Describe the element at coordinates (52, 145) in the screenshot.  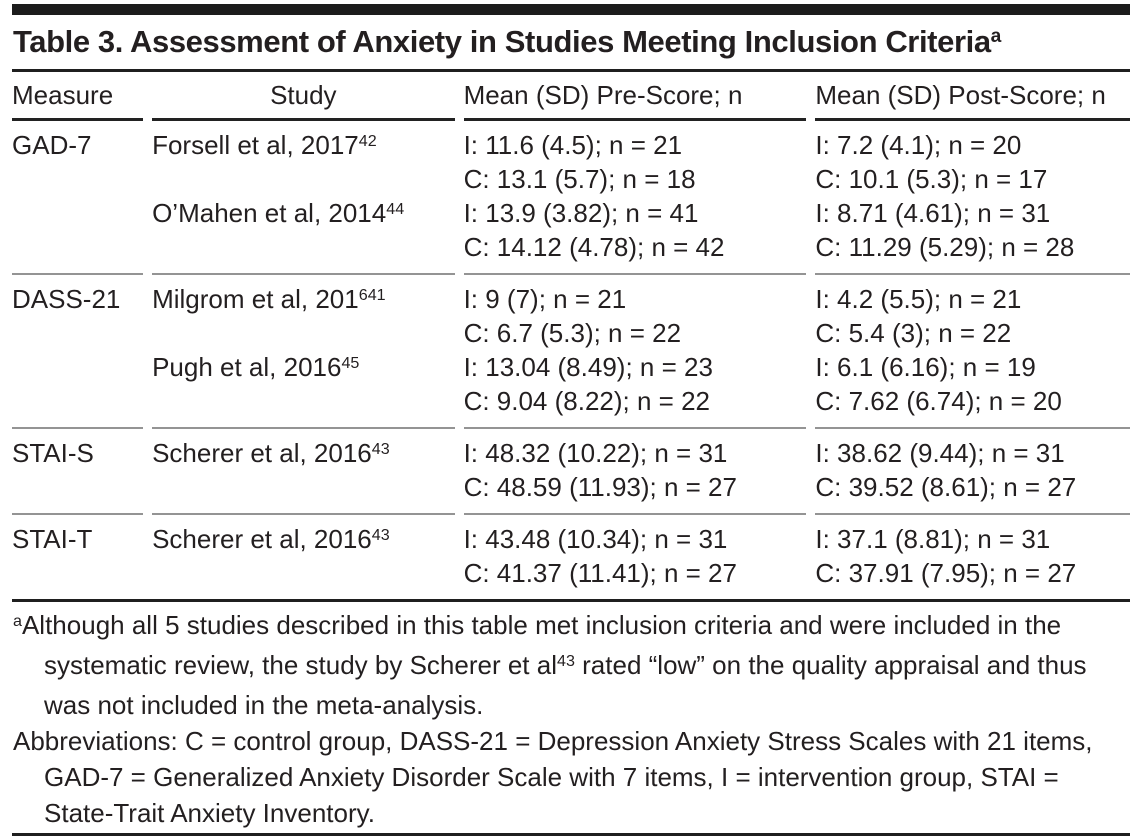
I see `measure-label: GAD-7` at that location.